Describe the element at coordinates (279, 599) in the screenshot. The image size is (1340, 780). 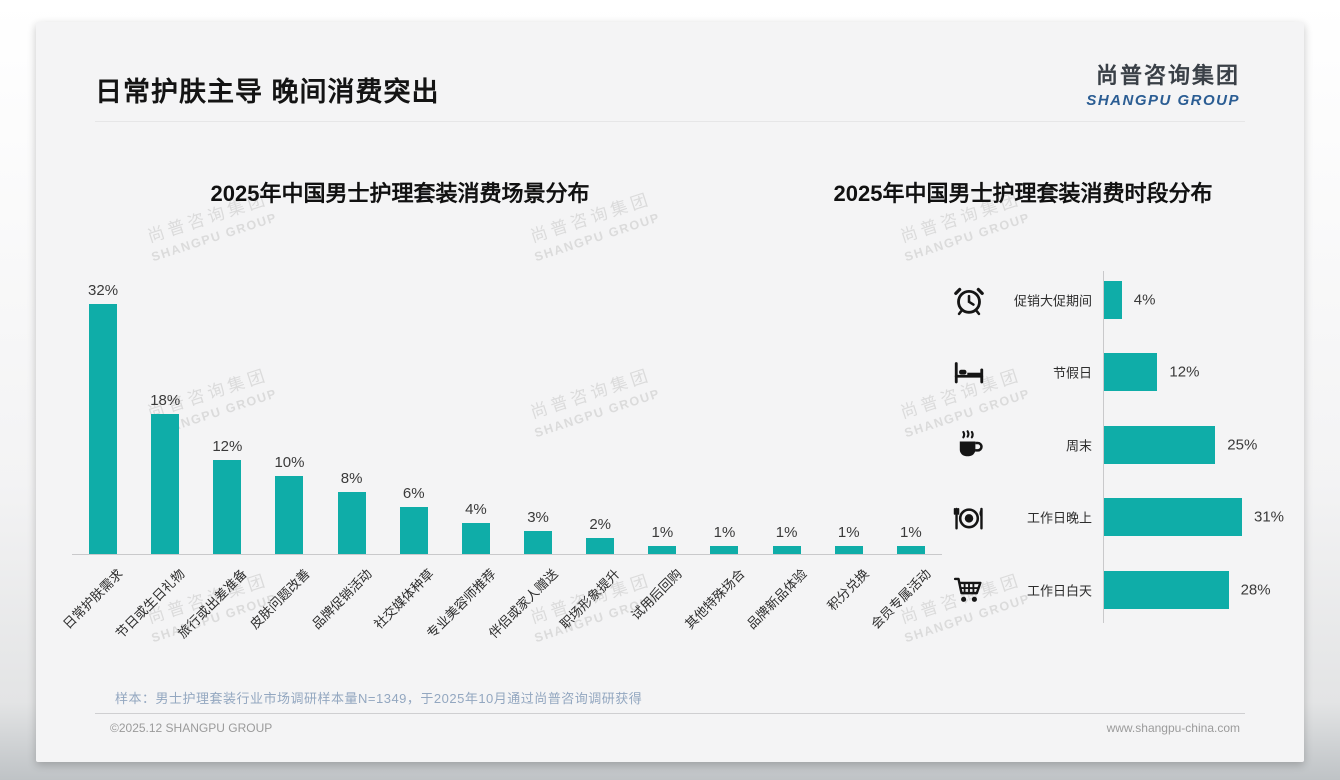
I see `category-label: 皮肤问题改善` at that location.